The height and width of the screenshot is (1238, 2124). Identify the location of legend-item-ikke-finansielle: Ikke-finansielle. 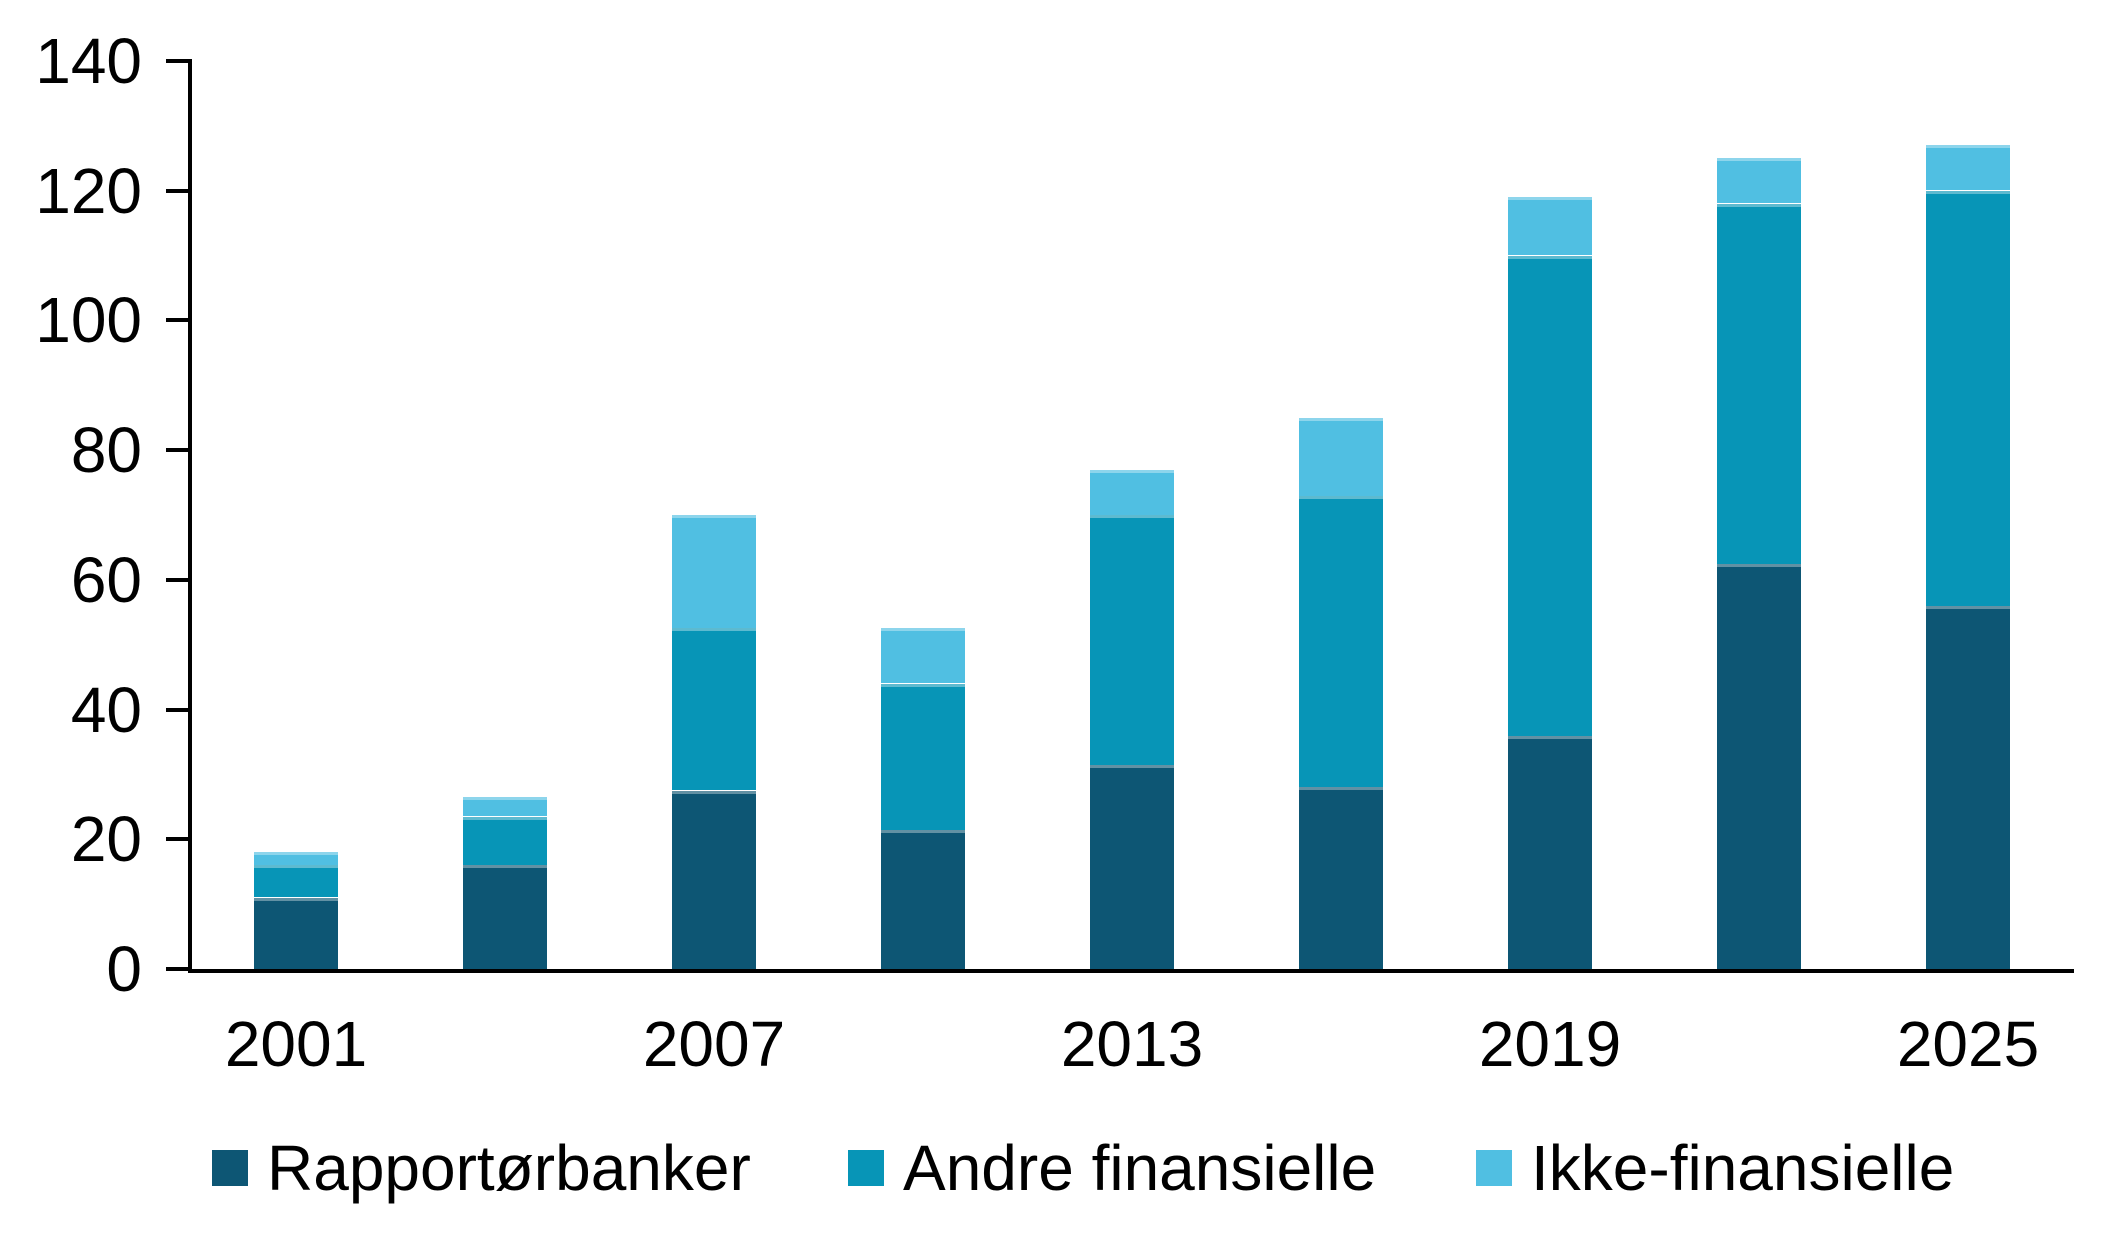
(1715, 1168).